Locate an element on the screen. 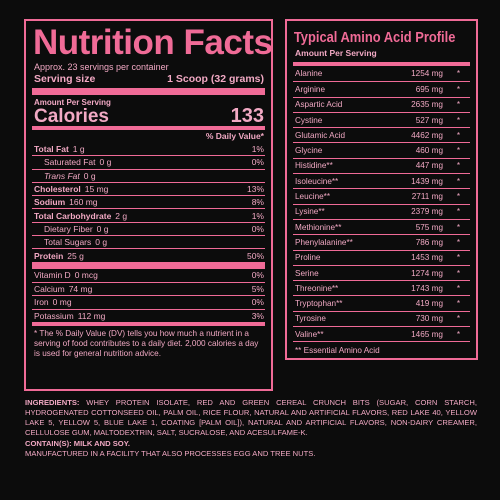 The width and height of the screenshot is (500, 500). amino-acid-row: Valine** 1465 mg * is located at coordinates (381, 333).